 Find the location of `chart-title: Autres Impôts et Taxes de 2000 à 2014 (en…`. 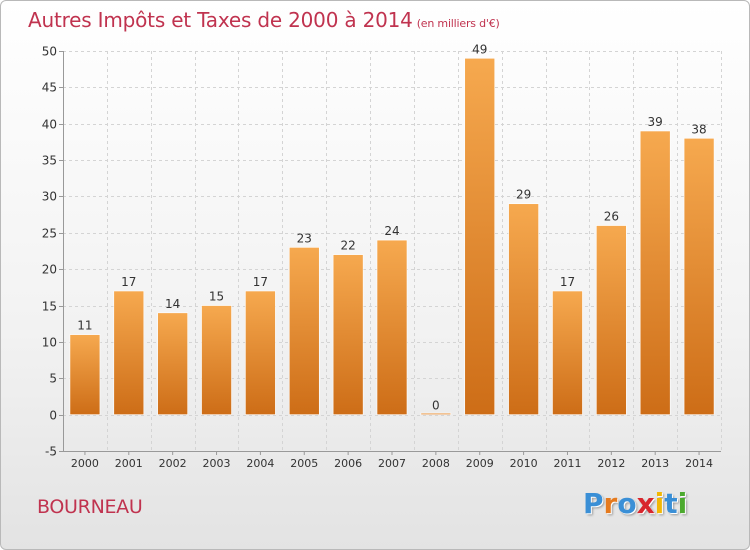

chart-title: Autres Impôts et Taxes de 2000 à 2014 (en… is located at coordinates (264, 20).